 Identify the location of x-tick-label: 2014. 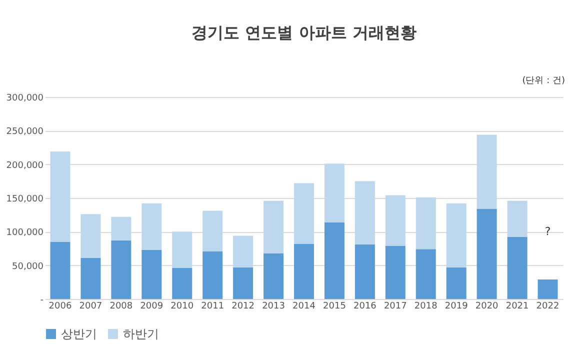
(304, 307).